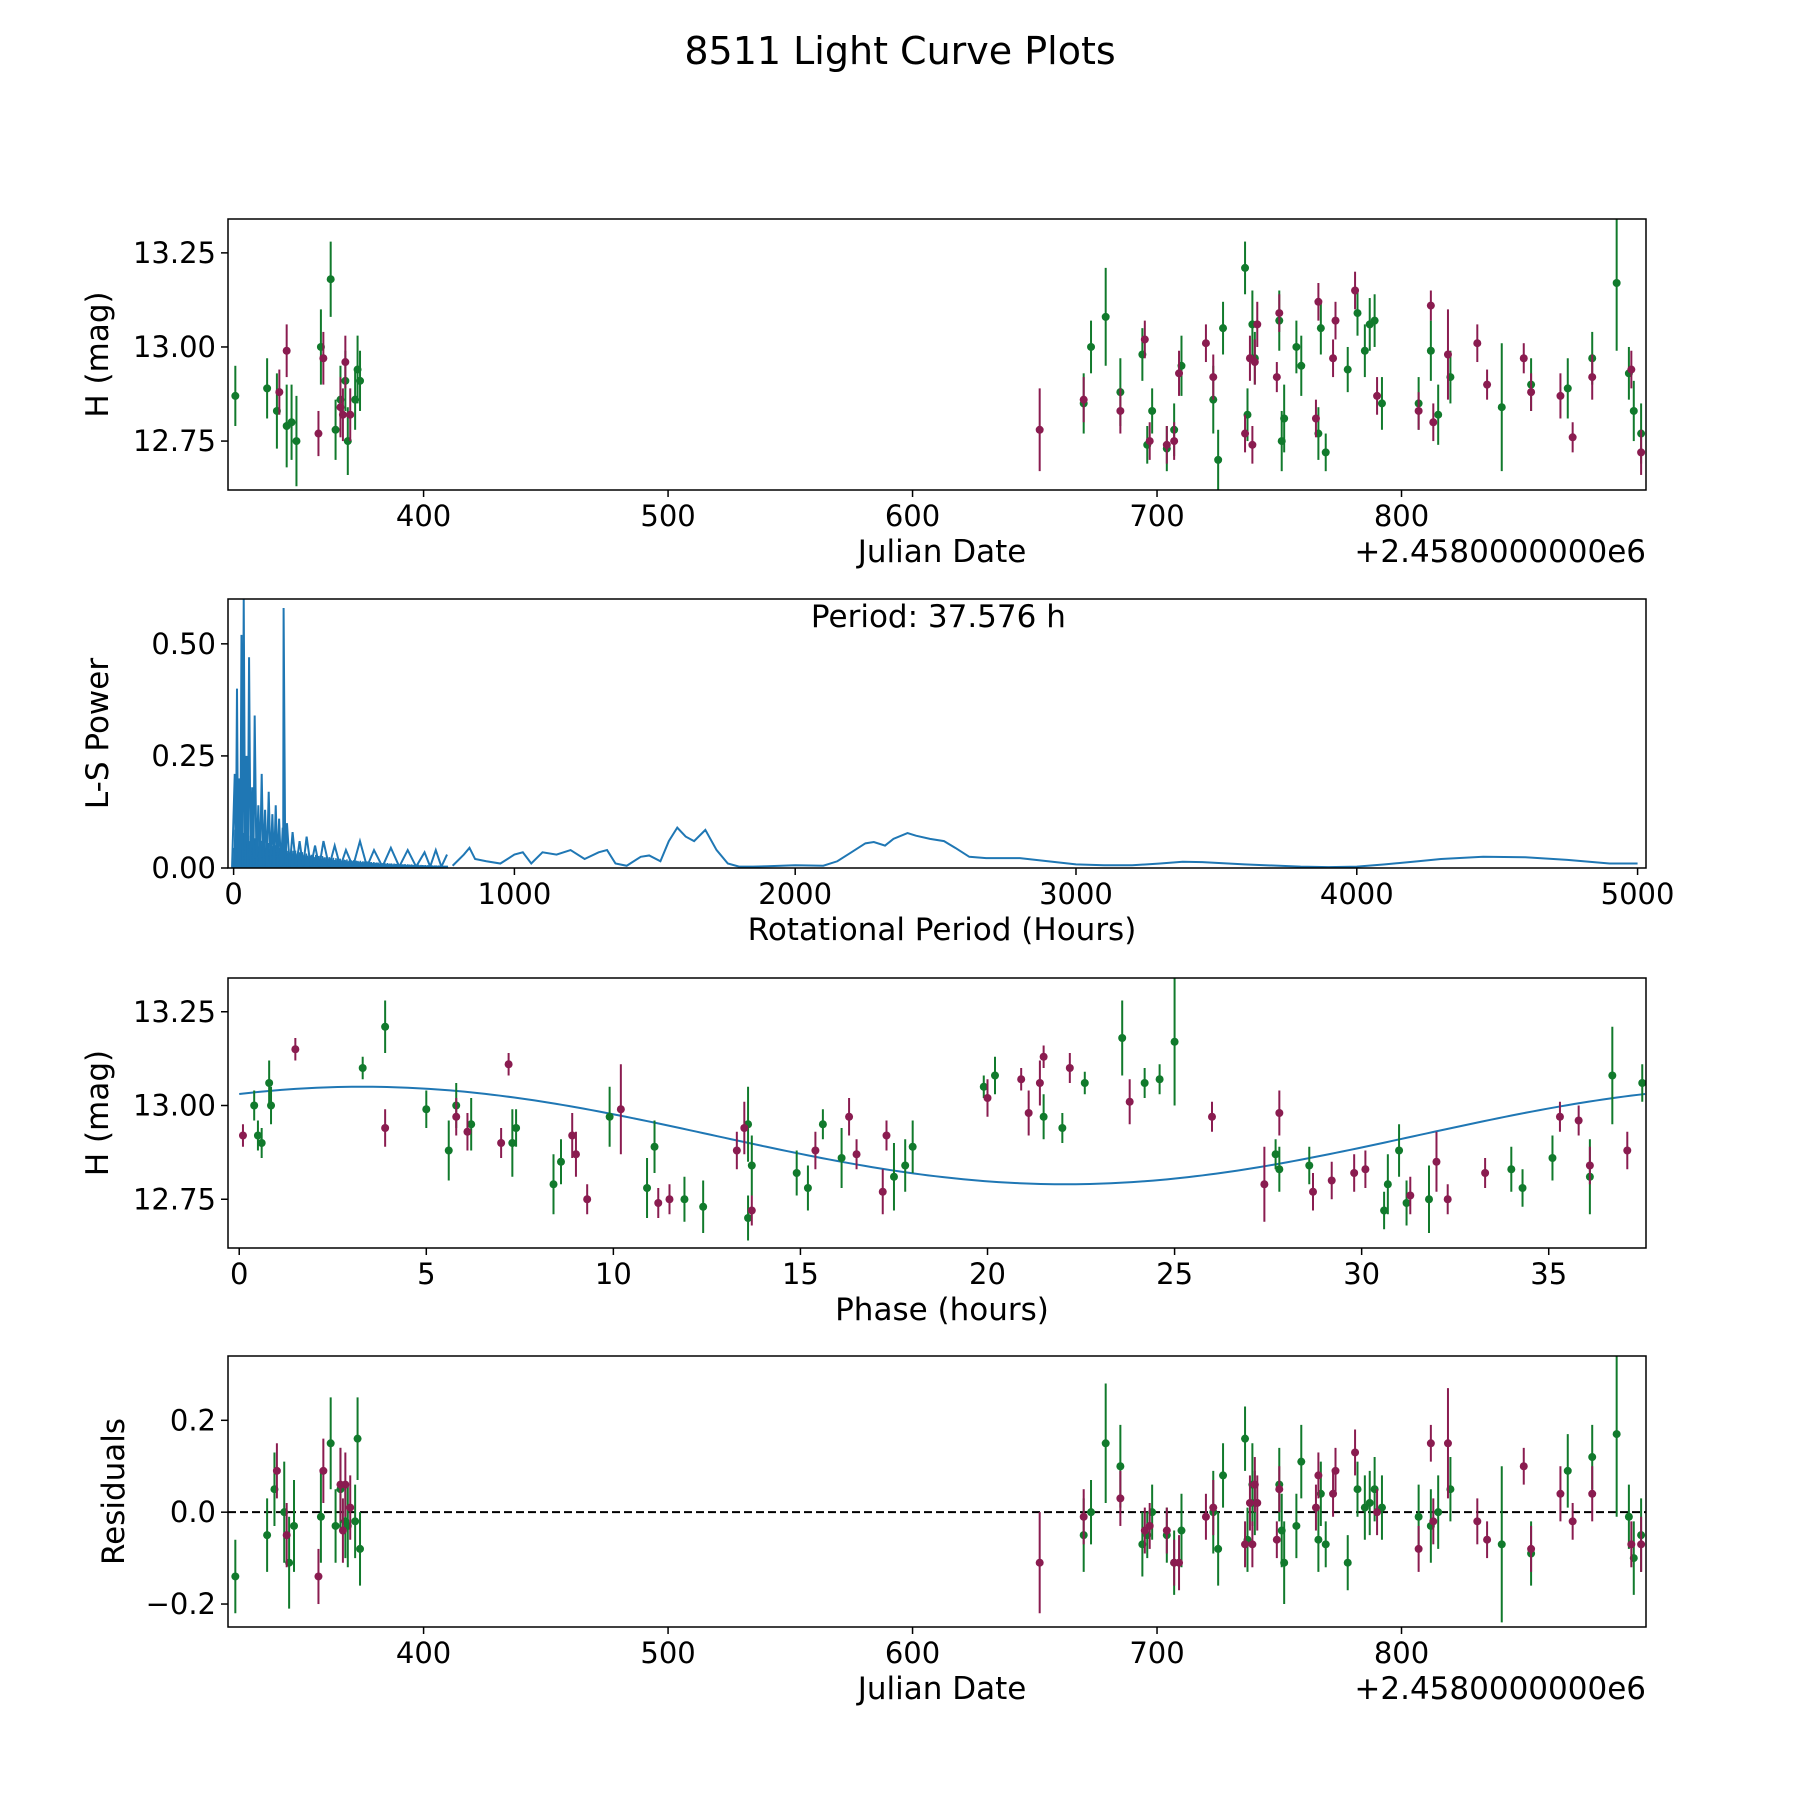 This screenshot has width=1800, height=1800. Describe the element at coordinates (942, 930) in the screenshot. I see `x-axis-label: Rotational Period (Hours)` at that location.